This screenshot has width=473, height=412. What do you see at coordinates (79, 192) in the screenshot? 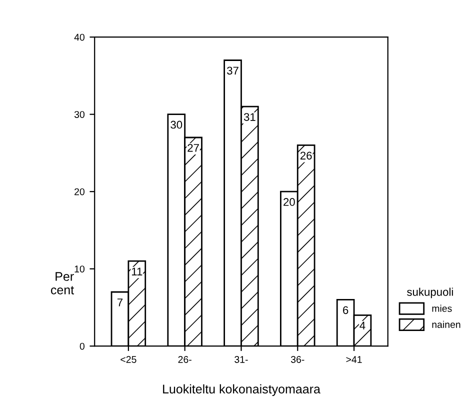
I see `y-tick-label: 20` at bounding box center [79, 192].